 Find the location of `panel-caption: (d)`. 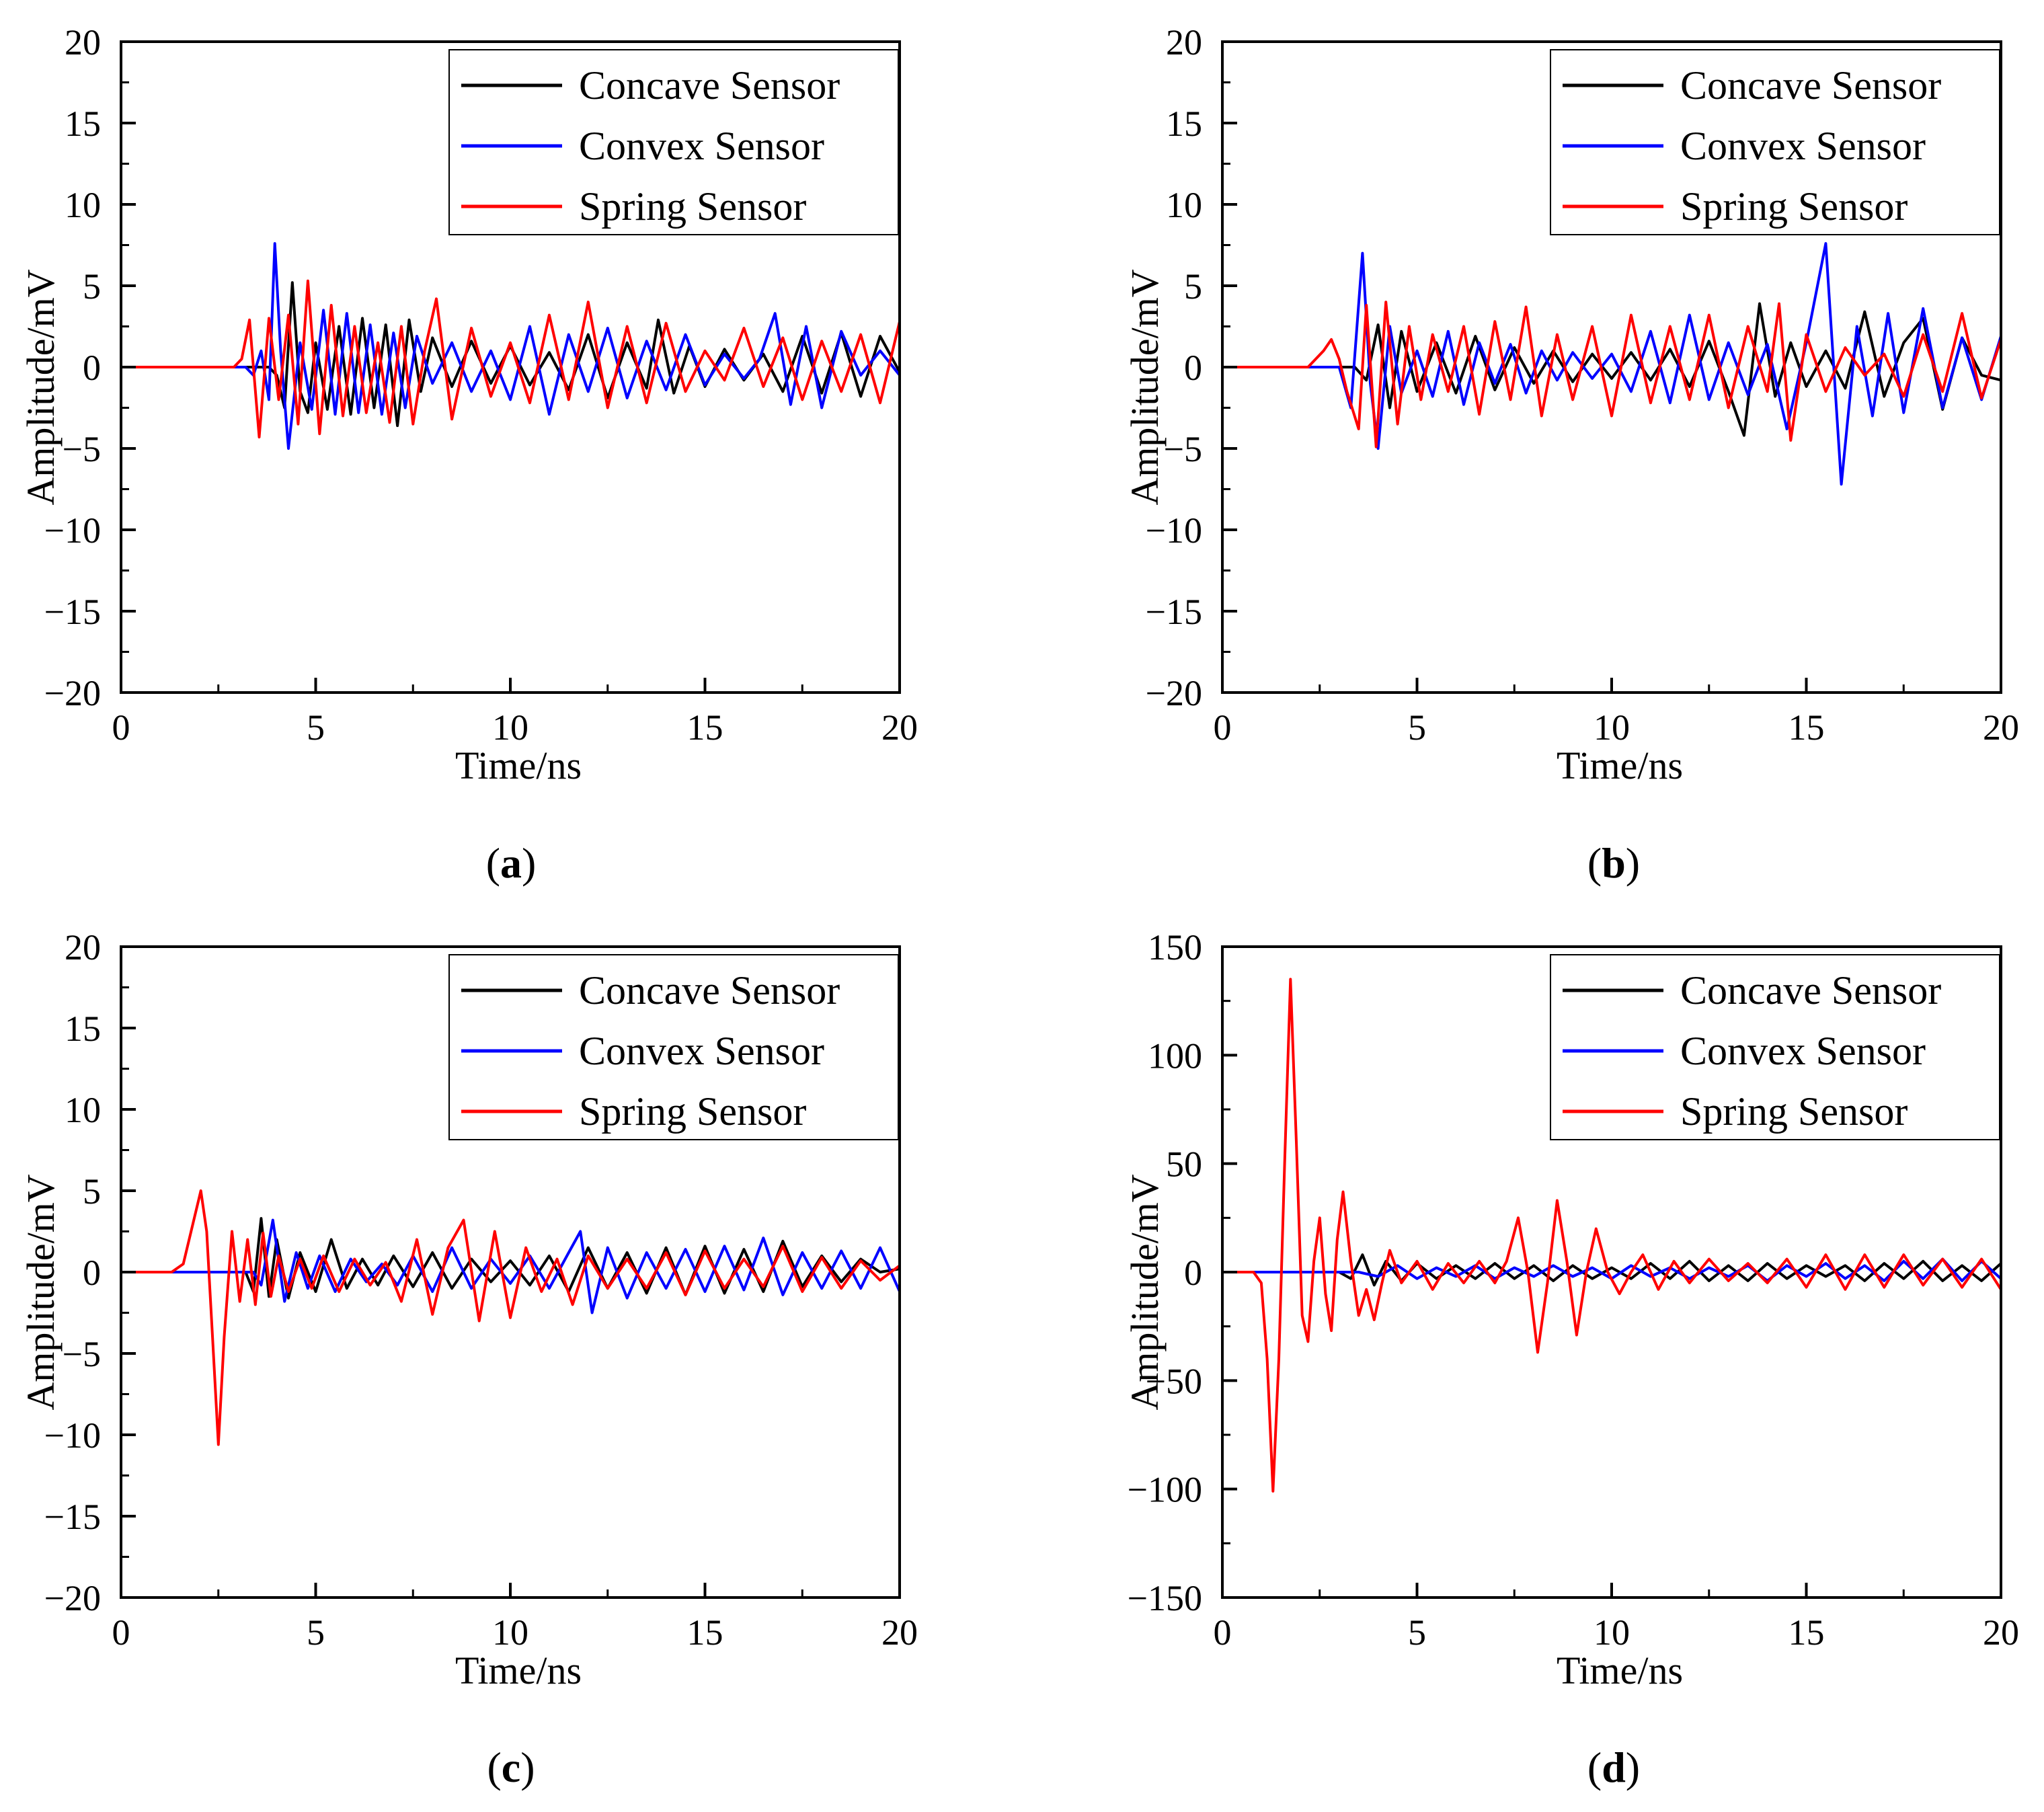

panel-caption: (d) is located at coordinates (1613, 1767).